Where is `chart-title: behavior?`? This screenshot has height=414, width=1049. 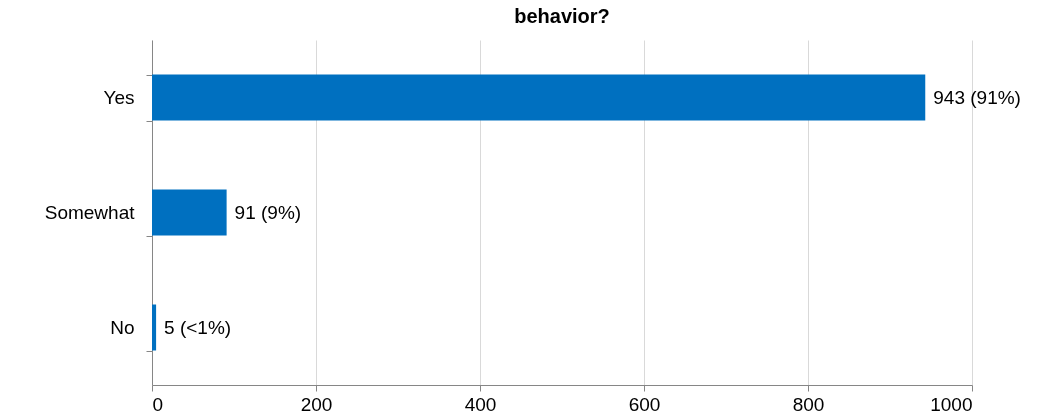 chart-title: behavior? is located at coordinates (562, 16).